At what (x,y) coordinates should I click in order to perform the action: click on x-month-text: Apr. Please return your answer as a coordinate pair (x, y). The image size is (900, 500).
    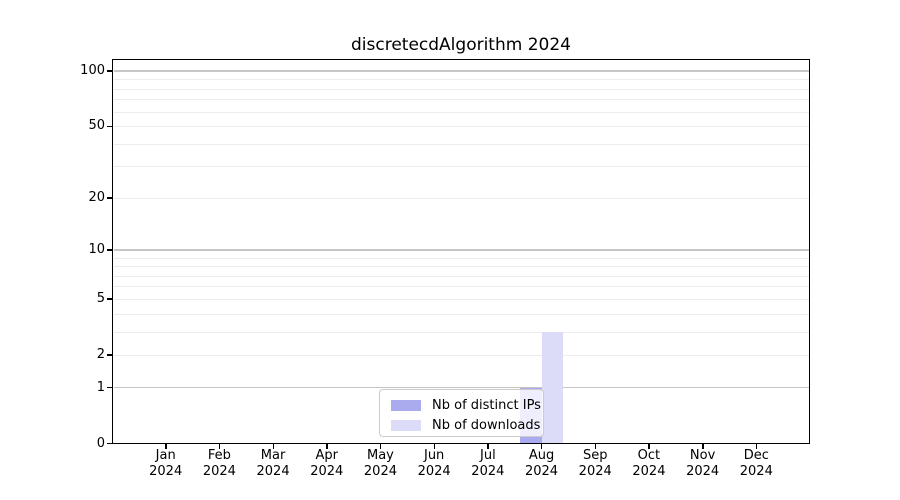
    Looking at the image, I should click on (327, 455).